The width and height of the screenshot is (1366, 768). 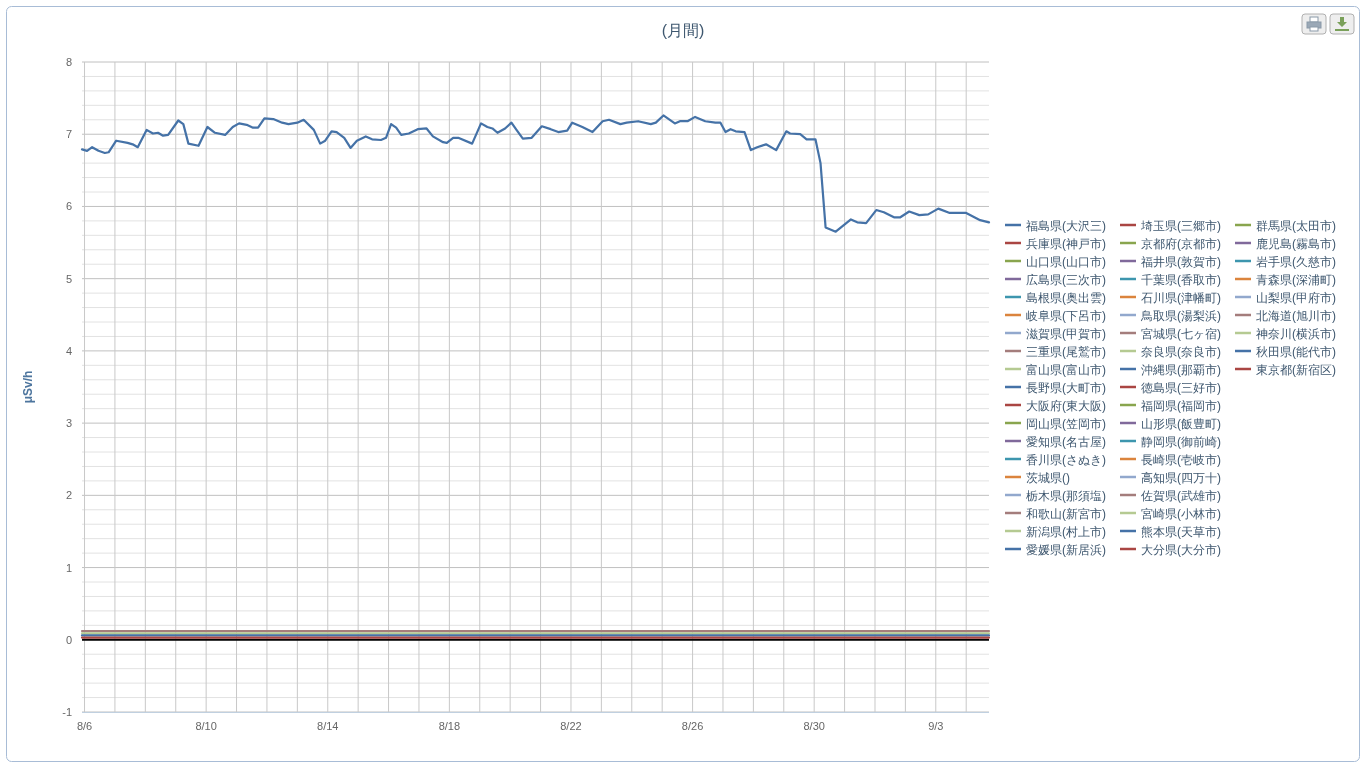 What do you see at coordinates (68, 423) in the screenshot?
I see `y-tick-label: 3` at bounding box center [68, 423].